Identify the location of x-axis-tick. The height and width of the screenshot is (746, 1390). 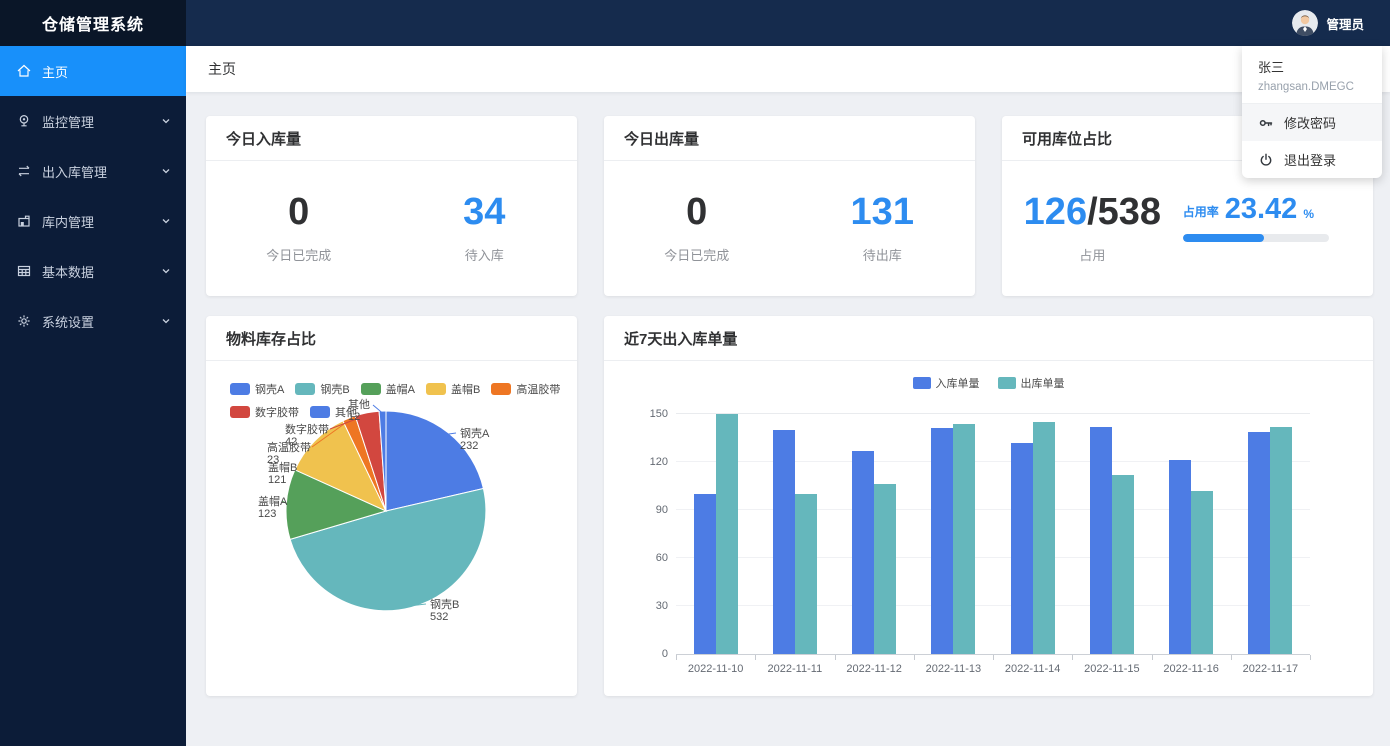
(1152, 657).